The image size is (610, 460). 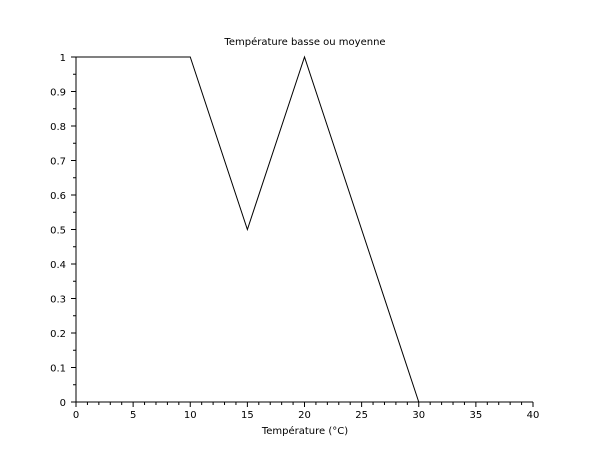 What do you see at coordinates (304, 431) in the screenshot?
I see `x-axis-label: Température (°C)` at bounding box center [304, 431].